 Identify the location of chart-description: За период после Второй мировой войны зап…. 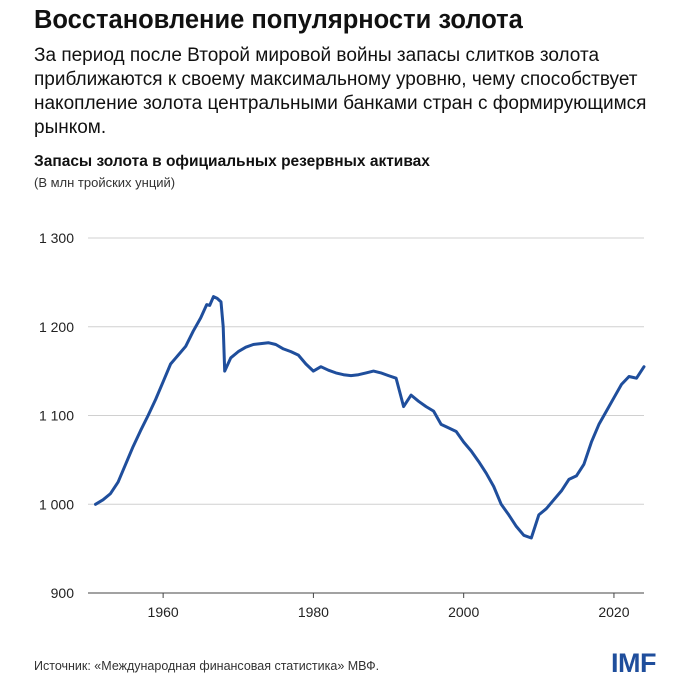
(340, 91).